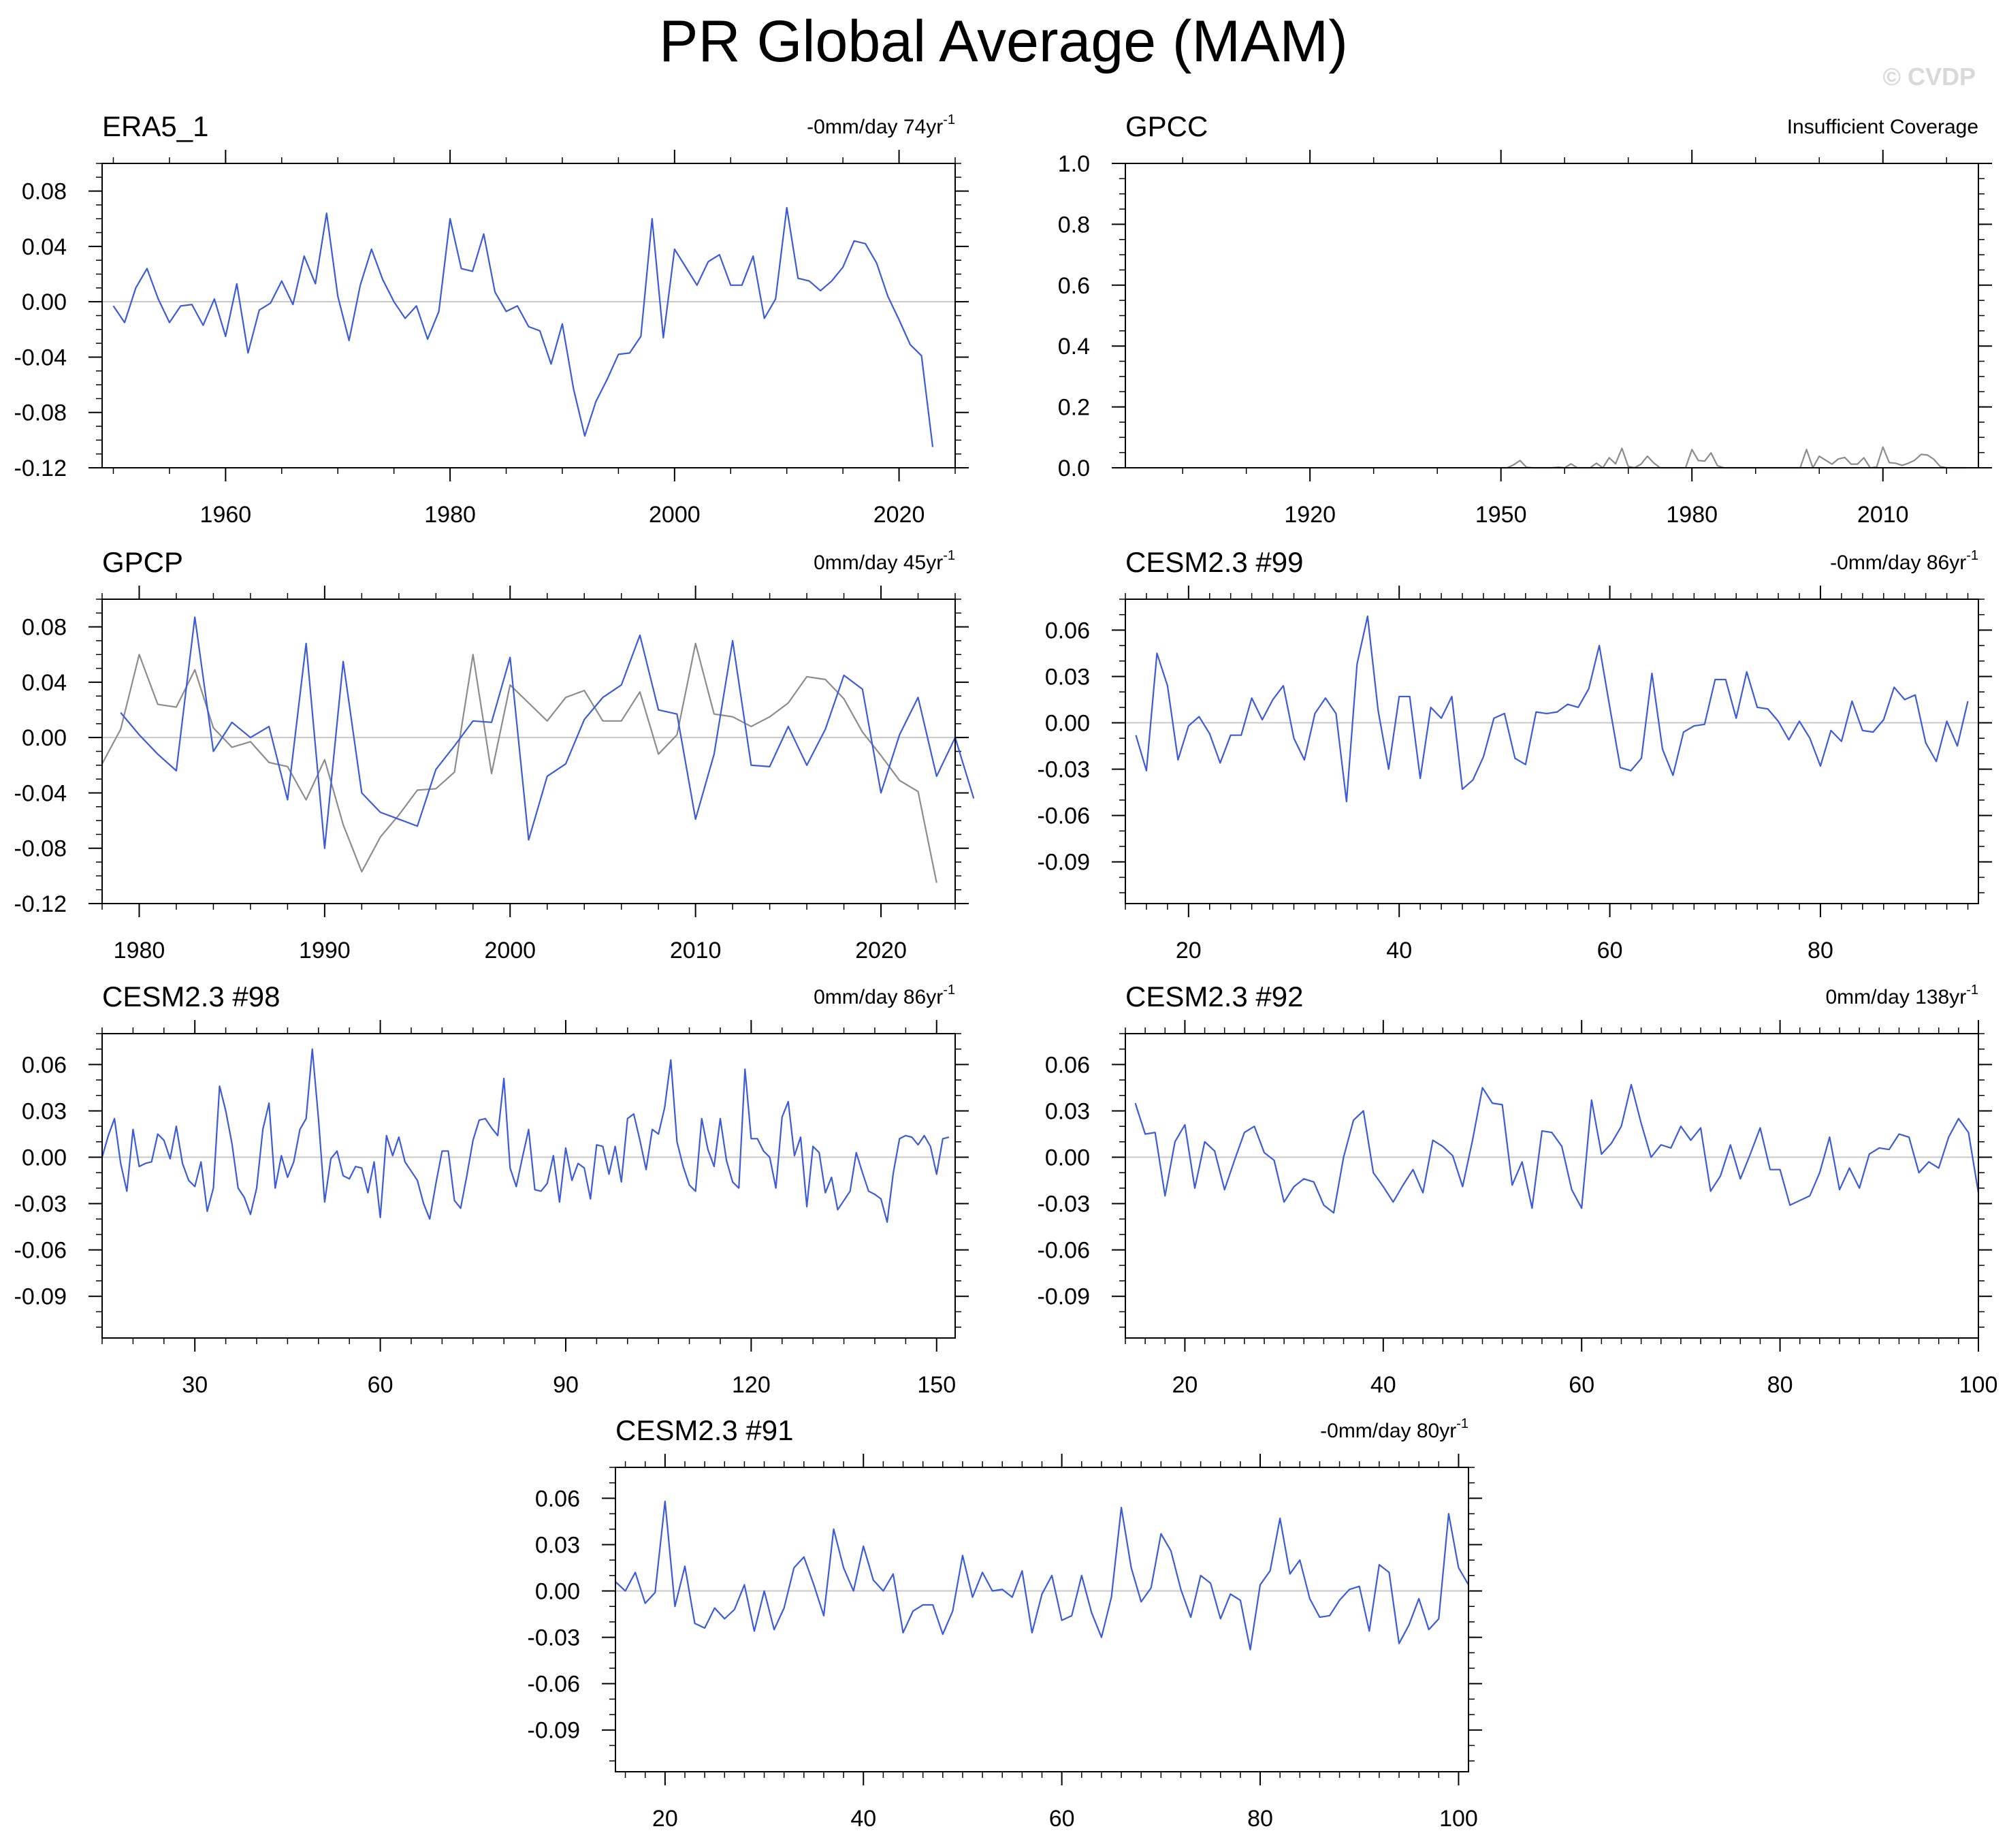 Image resolution: width=2007 pixels, height=1848 pixels. Describe the element at coordinates (1074, 286) in the screenshot. I see `y-tick-label: 0.6` at that location.